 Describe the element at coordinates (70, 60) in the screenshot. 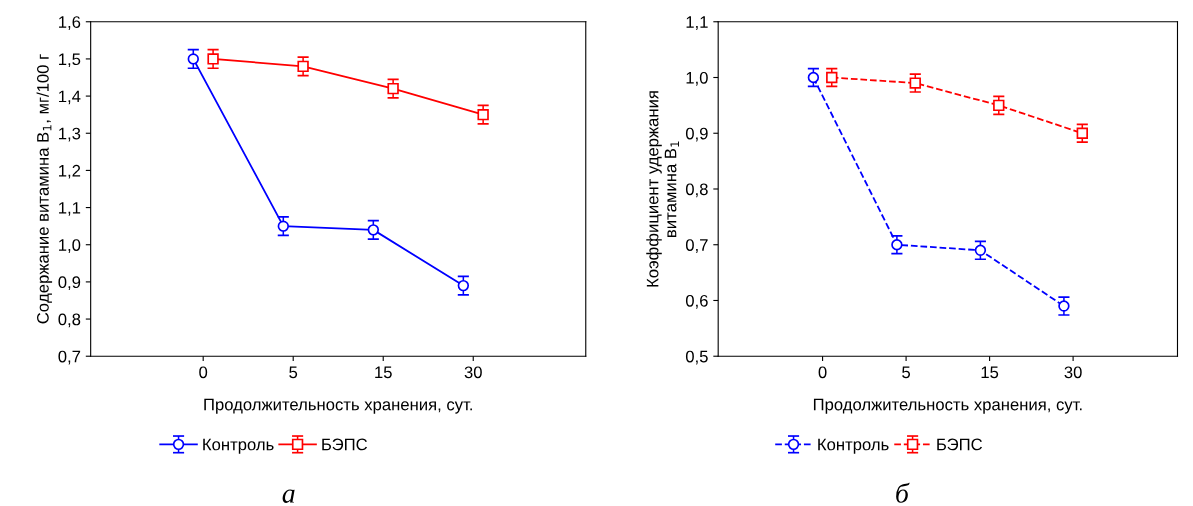

I see `y-tick-label: 1,5` at that location.